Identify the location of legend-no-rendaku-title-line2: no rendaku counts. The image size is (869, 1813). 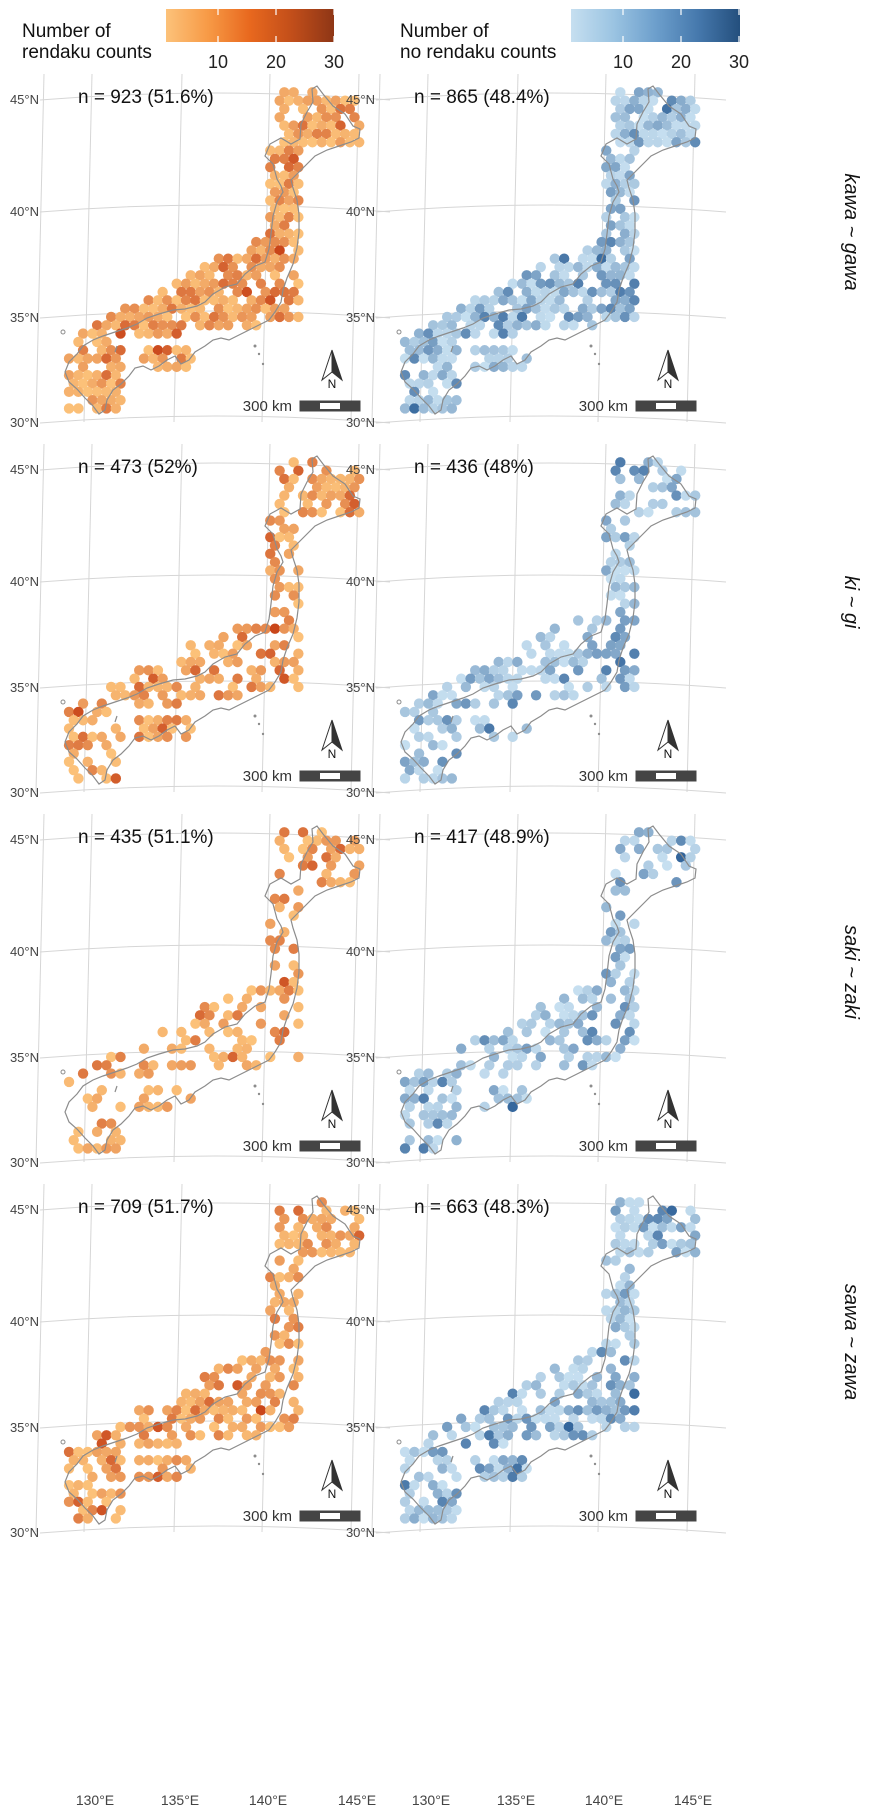
(478, 52).